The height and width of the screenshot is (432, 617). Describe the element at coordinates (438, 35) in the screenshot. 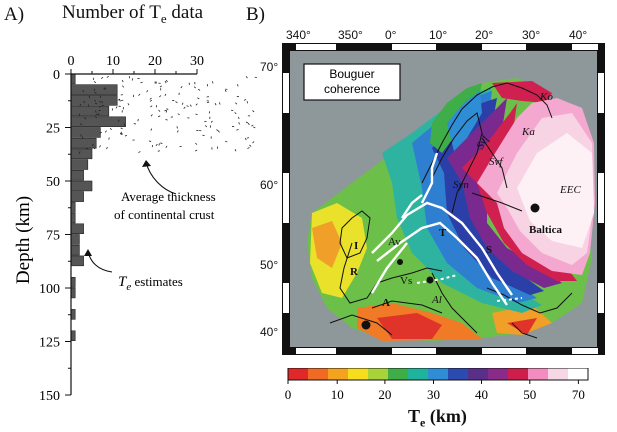

I see `lon-10: 10°` at that location.